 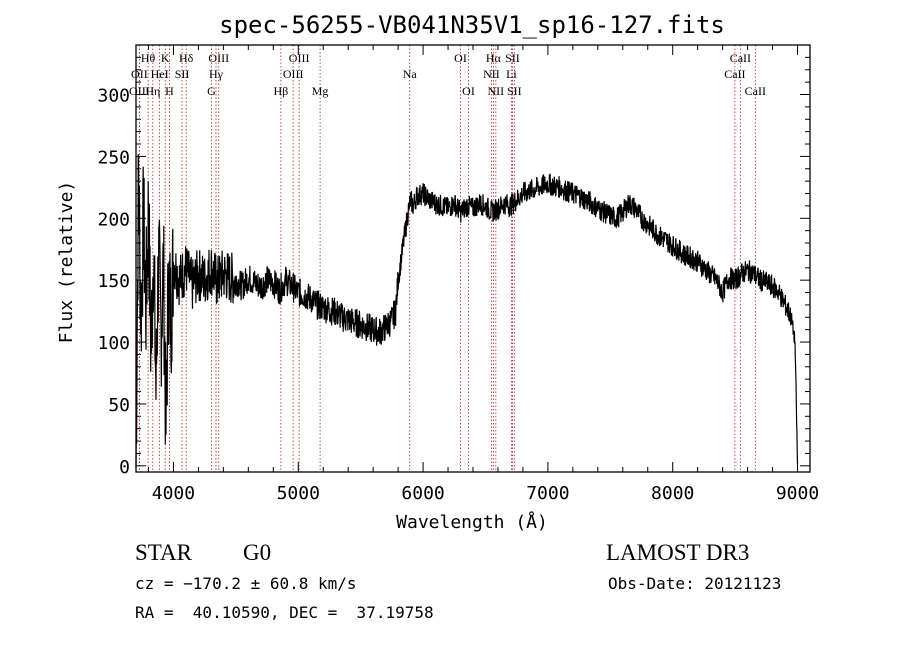 What do you see at coordinates (547, 493) in the screenshot?
I see `x-tick-label-3: 7000` at bounding box center [547, 493].